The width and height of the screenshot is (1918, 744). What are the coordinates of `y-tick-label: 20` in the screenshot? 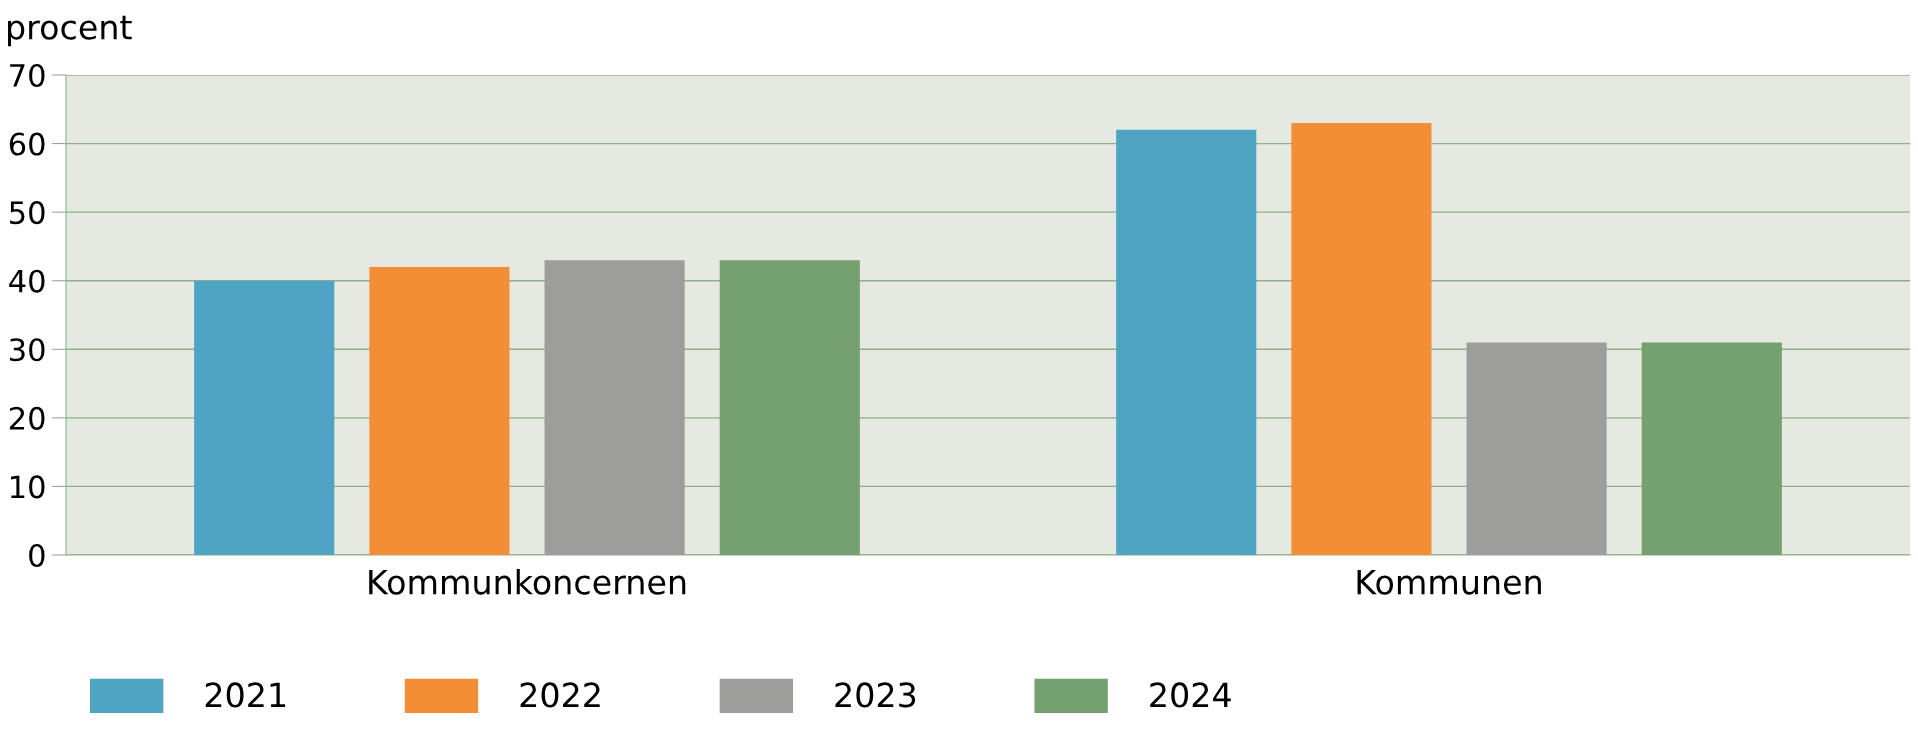 It's located at (27, 418).